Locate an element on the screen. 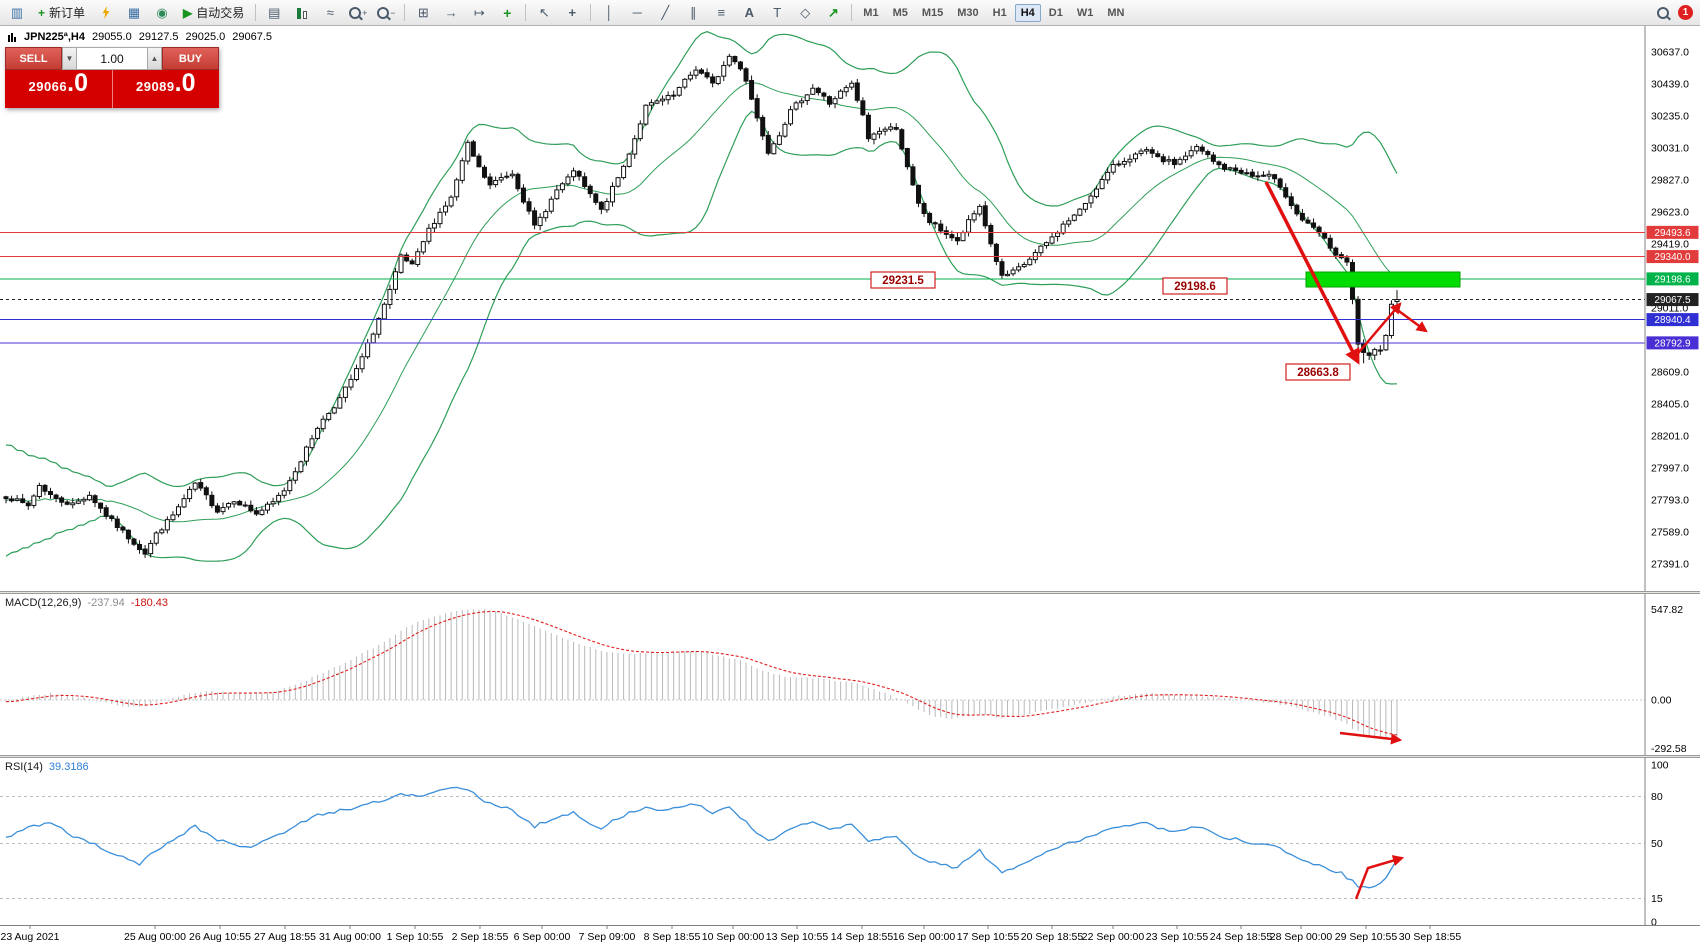 The image size is (1700, 947). indicators-icon: + is located at coordinates (507, 12).